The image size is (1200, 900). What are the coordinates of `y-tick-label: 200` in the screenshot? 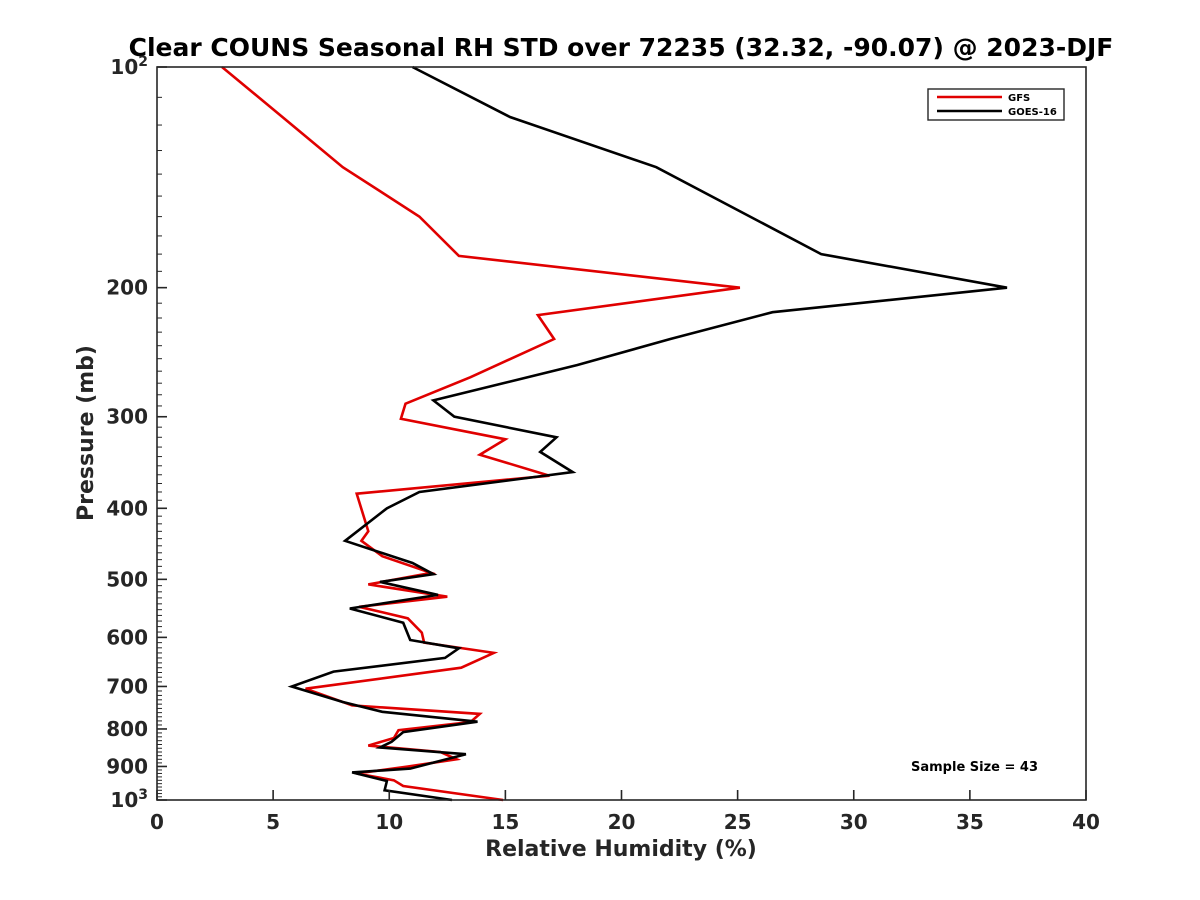 It's located at (127, 288).